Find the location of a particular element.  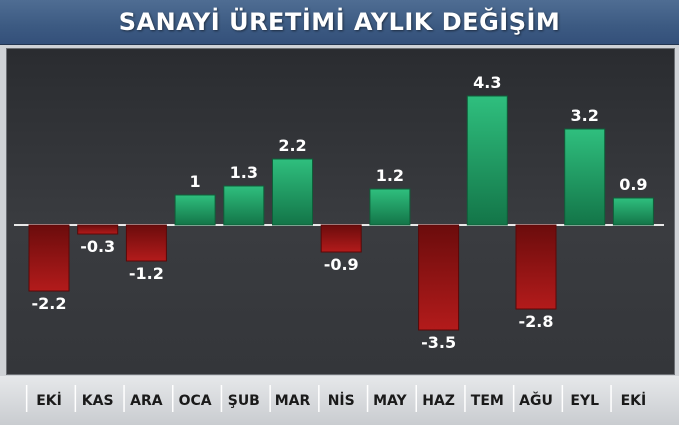

value-label-7: -0.9 is located at coordinates (341, 264).